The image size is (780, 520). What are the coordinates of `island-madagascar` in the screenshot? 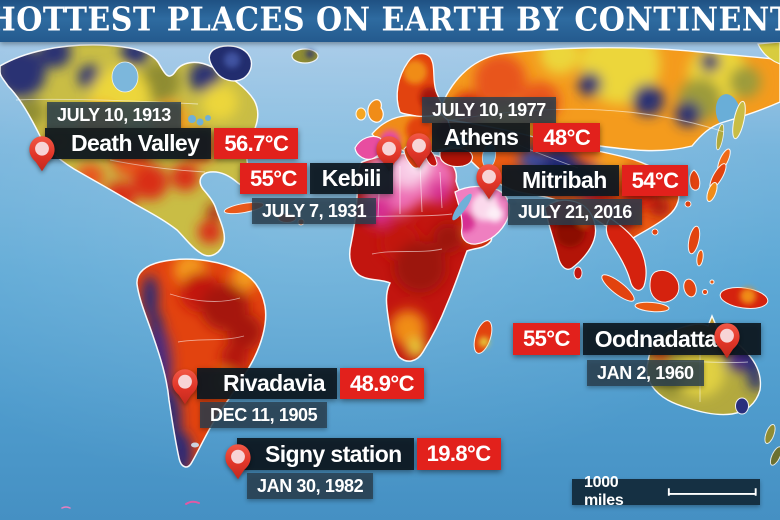 It's located at (483, 337).